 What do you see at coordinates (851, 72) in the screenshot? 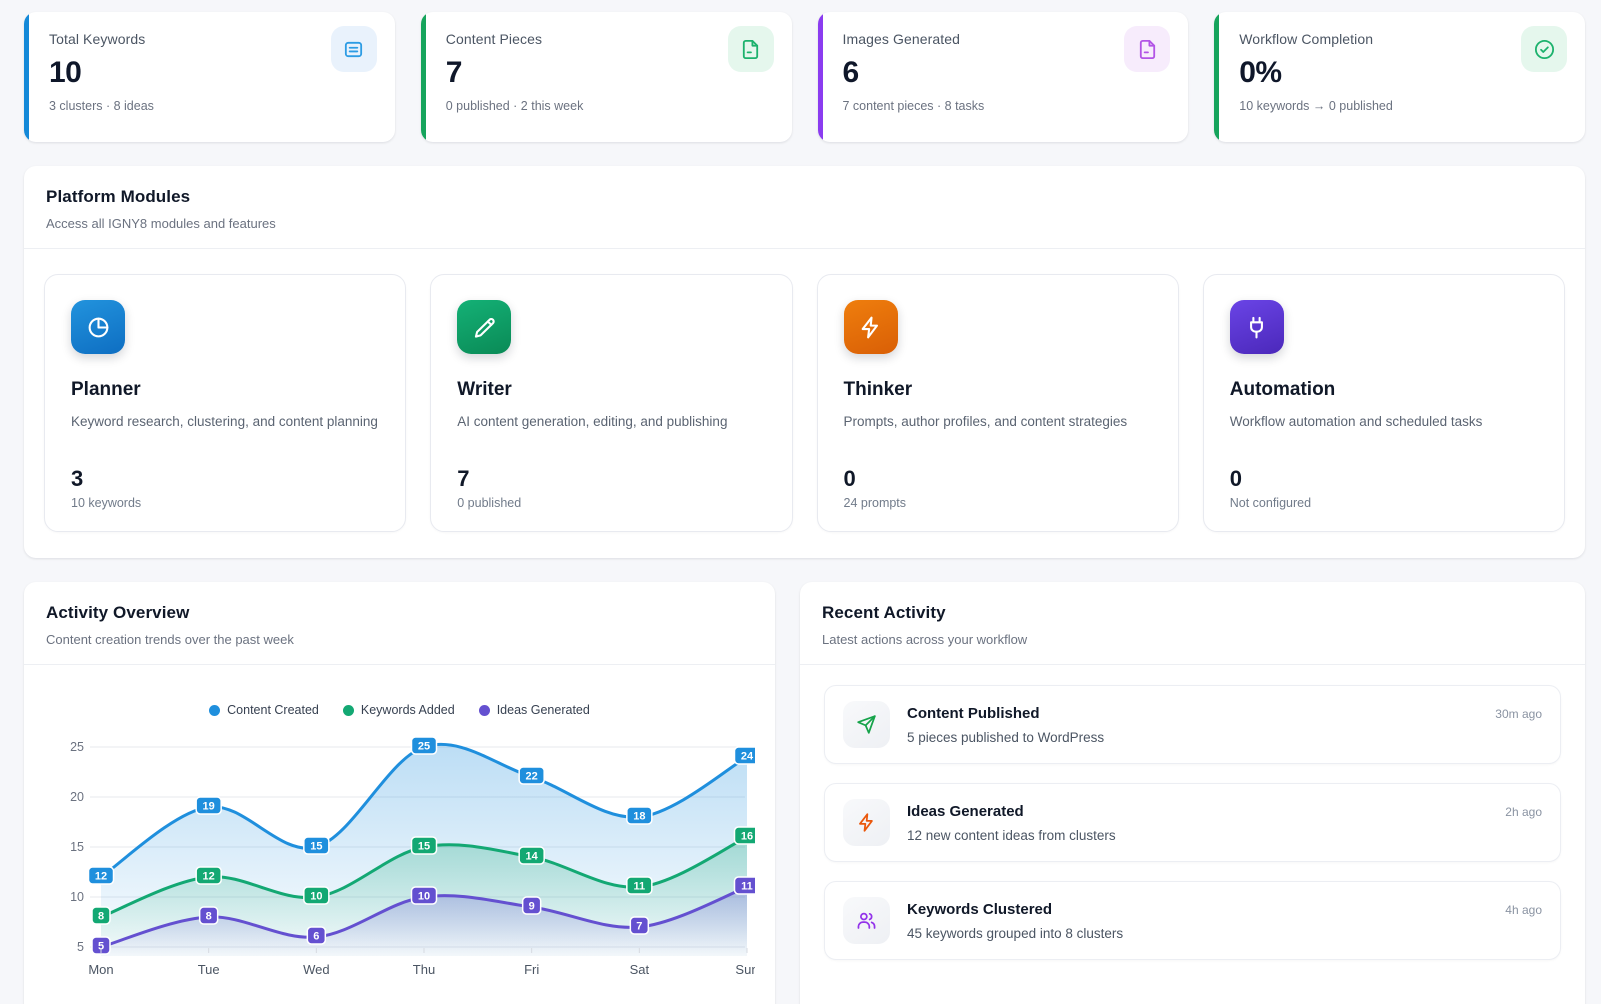
I see `stat-value: 6` at bounding box center [851, 72].